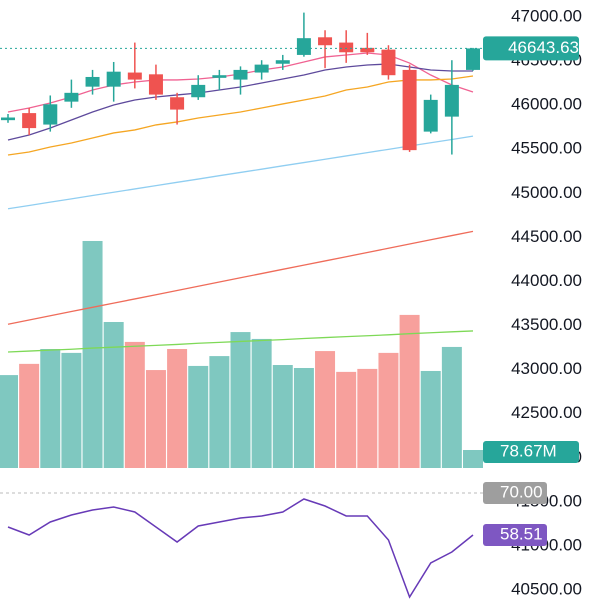 The width and height of the screenshot is (600, 600). I want to click on rsi-line, so click(240, 548).